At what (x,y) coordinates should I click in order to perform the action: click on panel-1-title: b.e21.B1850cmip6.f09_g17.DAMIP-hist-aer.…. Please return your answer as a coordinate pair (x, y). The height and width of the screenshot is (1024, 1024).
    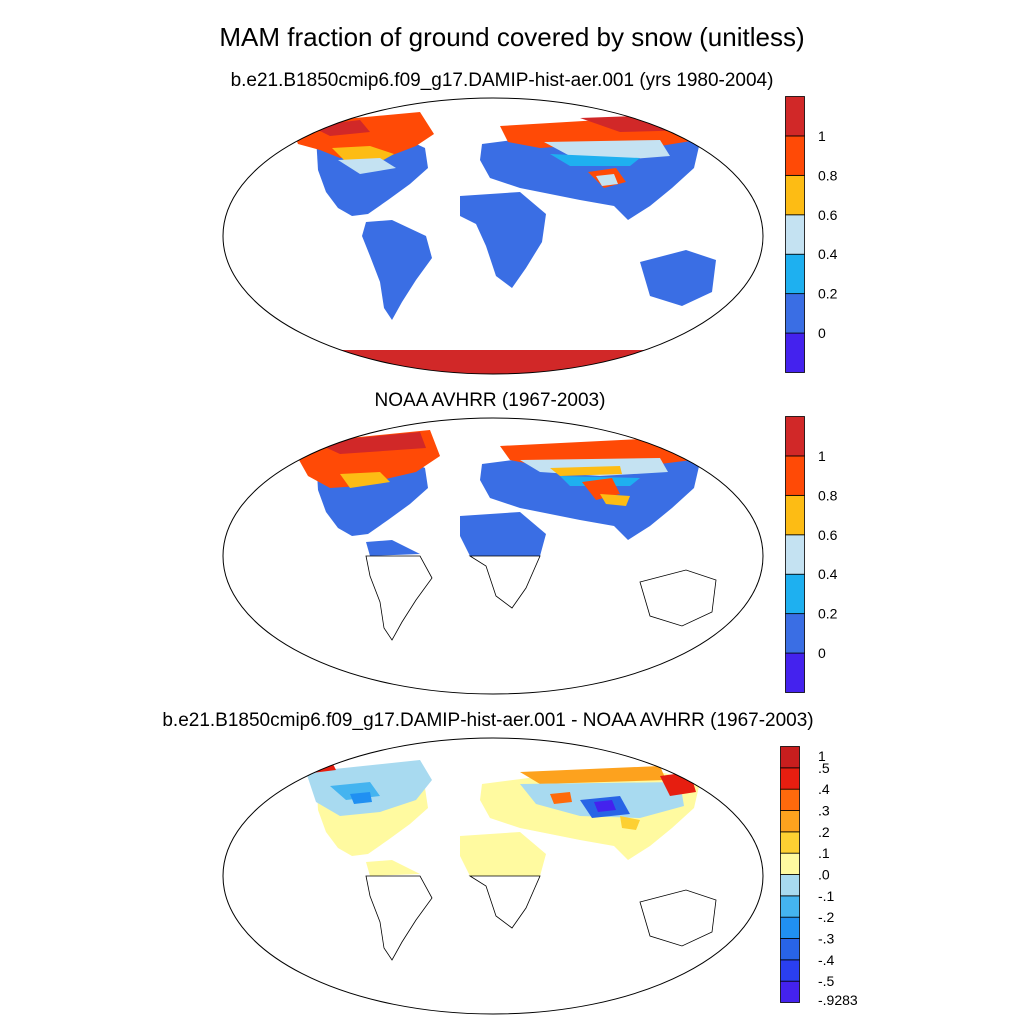
    Looking at the image, I should click on (502, 80).